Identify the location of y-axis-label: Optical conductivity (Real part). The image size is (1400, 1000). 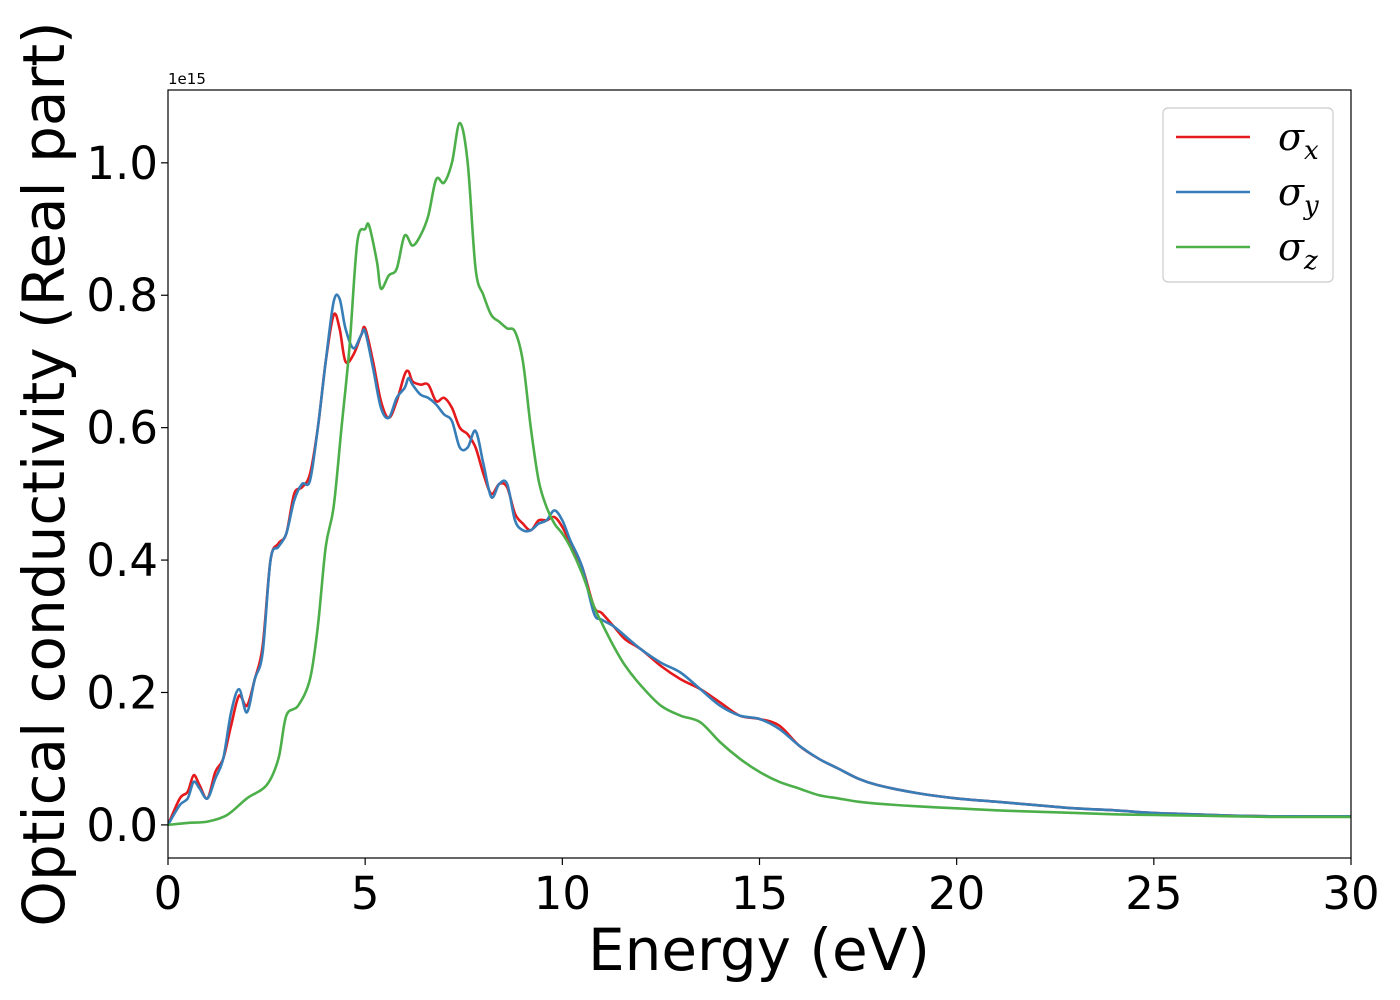
(44, 473).